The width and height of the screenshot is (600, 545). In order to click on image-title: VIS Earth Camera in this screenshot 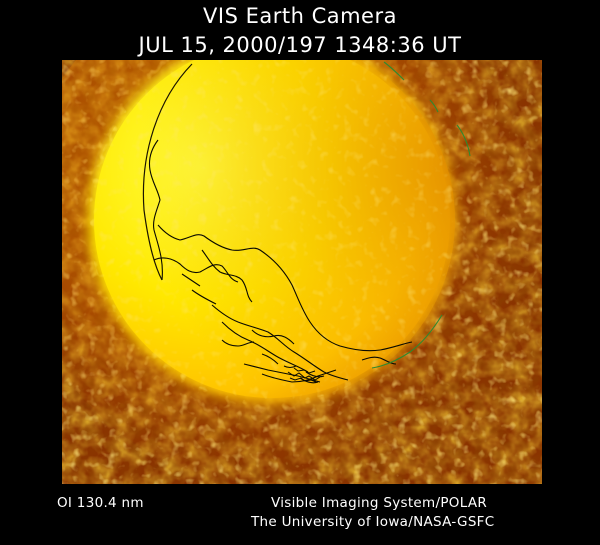, I will do `click(300, 16)`.